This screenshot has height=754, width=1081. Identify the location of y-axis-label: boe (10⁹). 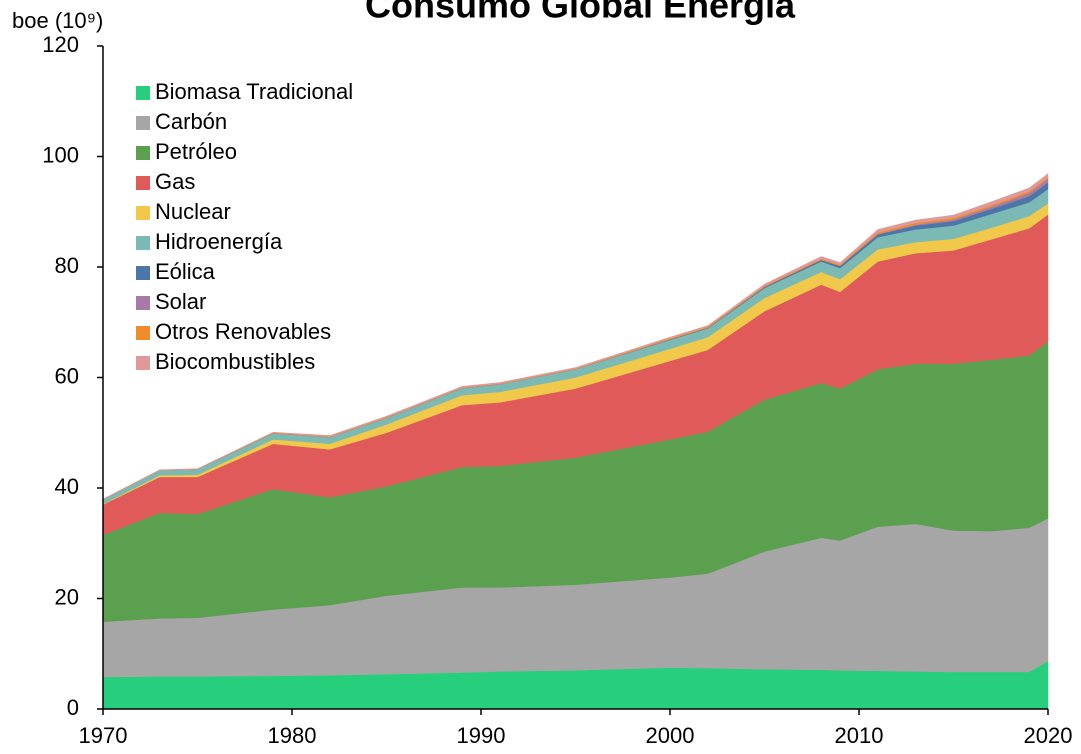
(57, 20).